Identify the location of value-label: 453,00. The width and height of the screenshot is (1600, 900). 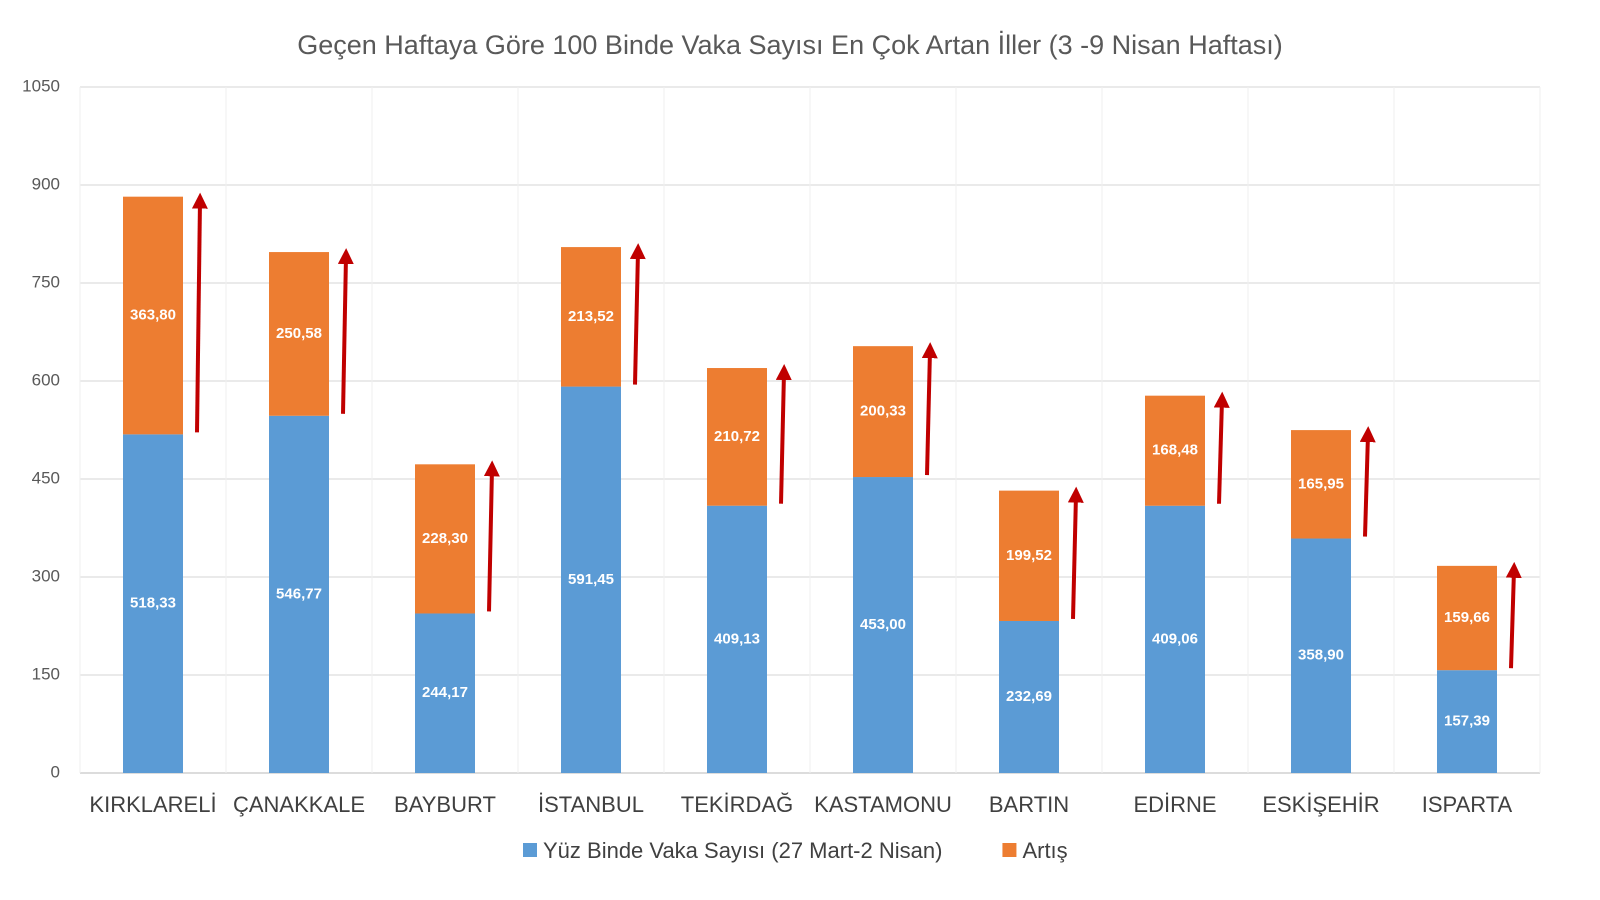
(883, 624).